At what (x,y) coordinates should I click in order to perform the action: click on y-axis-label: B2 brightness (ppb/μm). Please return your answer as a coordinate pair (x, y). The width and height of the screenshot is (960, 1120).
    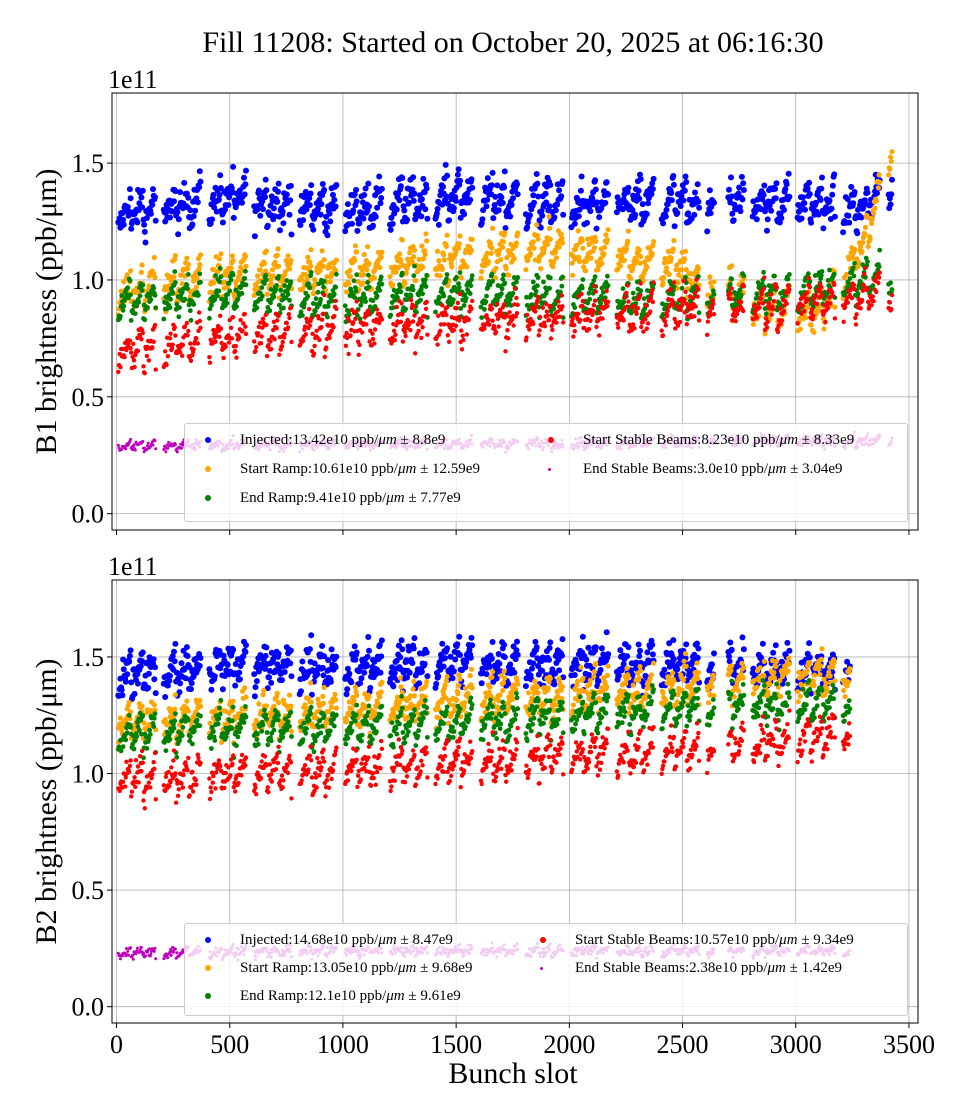
    Looking at the image, I should click on (46, 801).